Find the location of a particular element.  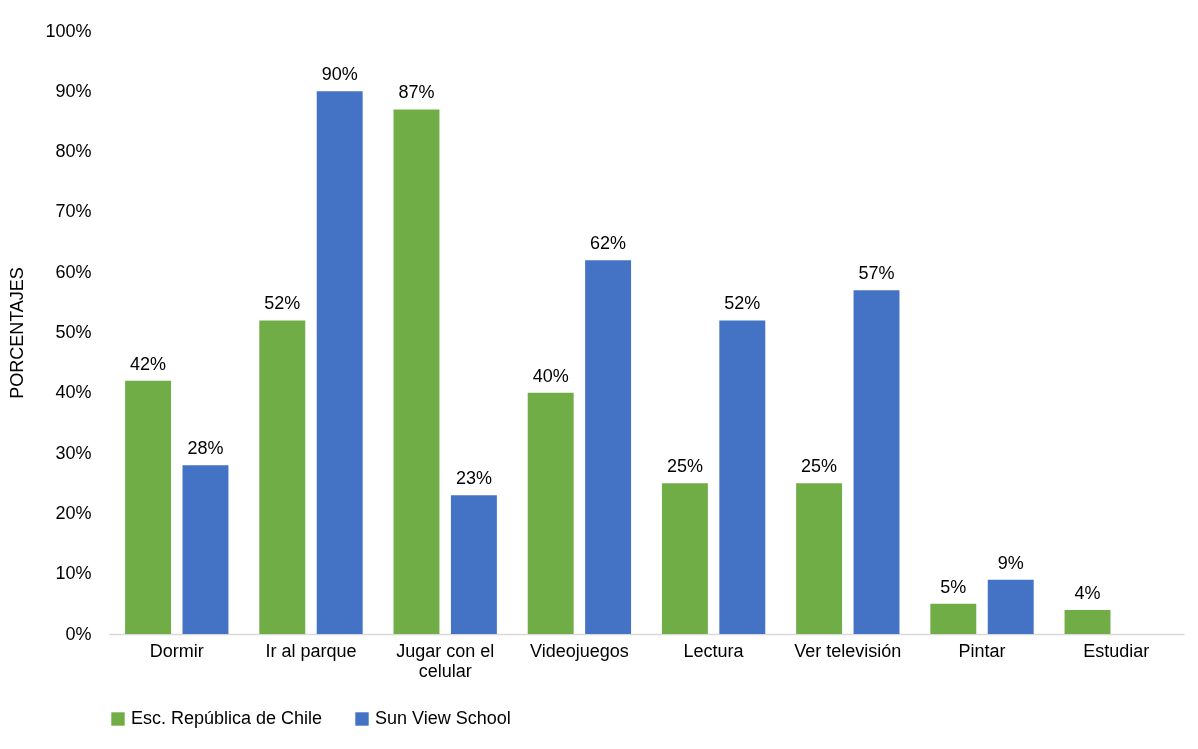

y-tick-label: 40% is located at coordinates (73, 392).